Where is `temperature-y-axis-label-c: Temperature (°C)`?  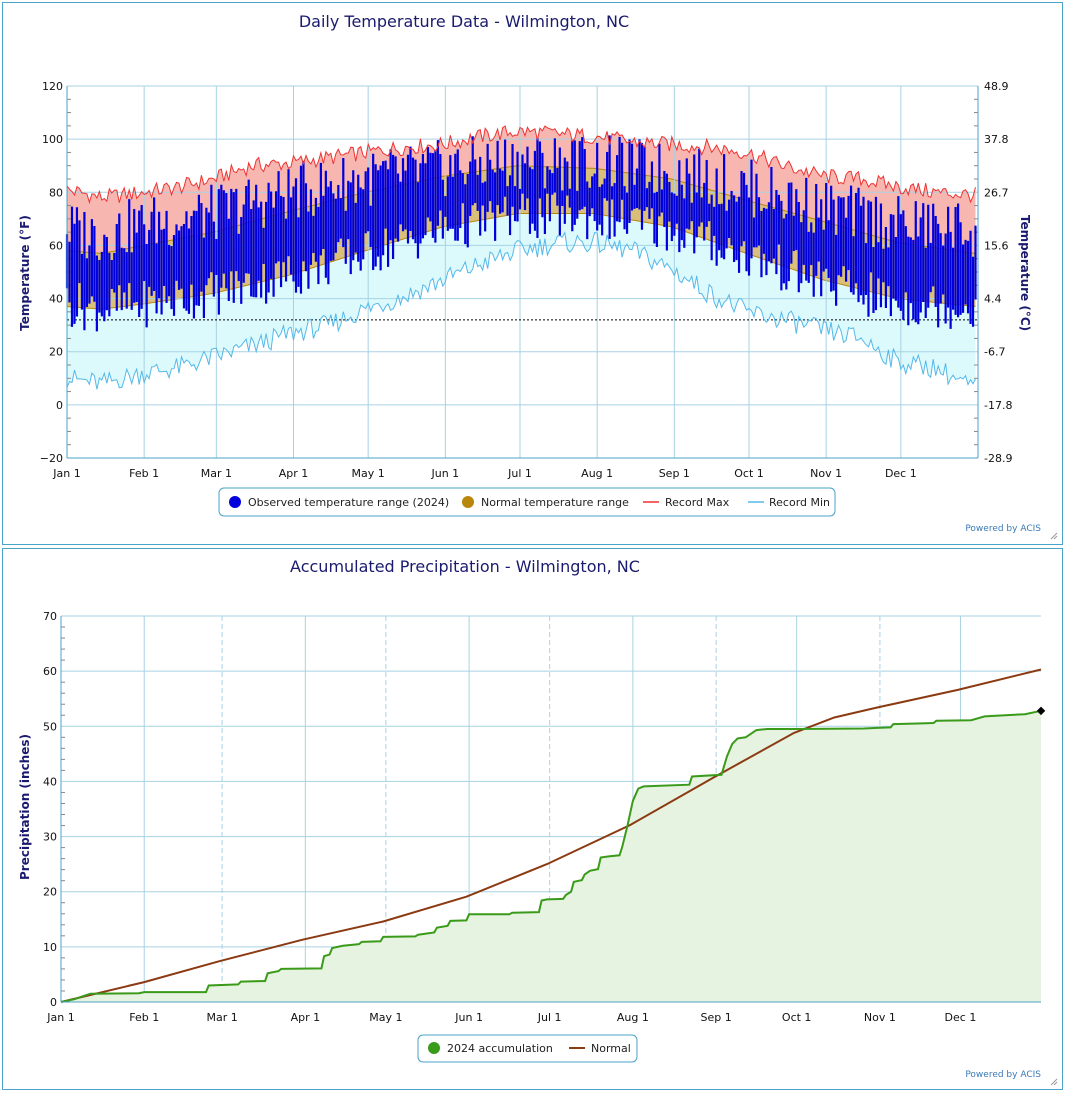 temperature-y-axis-label-c: Temperature (°C) is located at coordinates (1025, 273).